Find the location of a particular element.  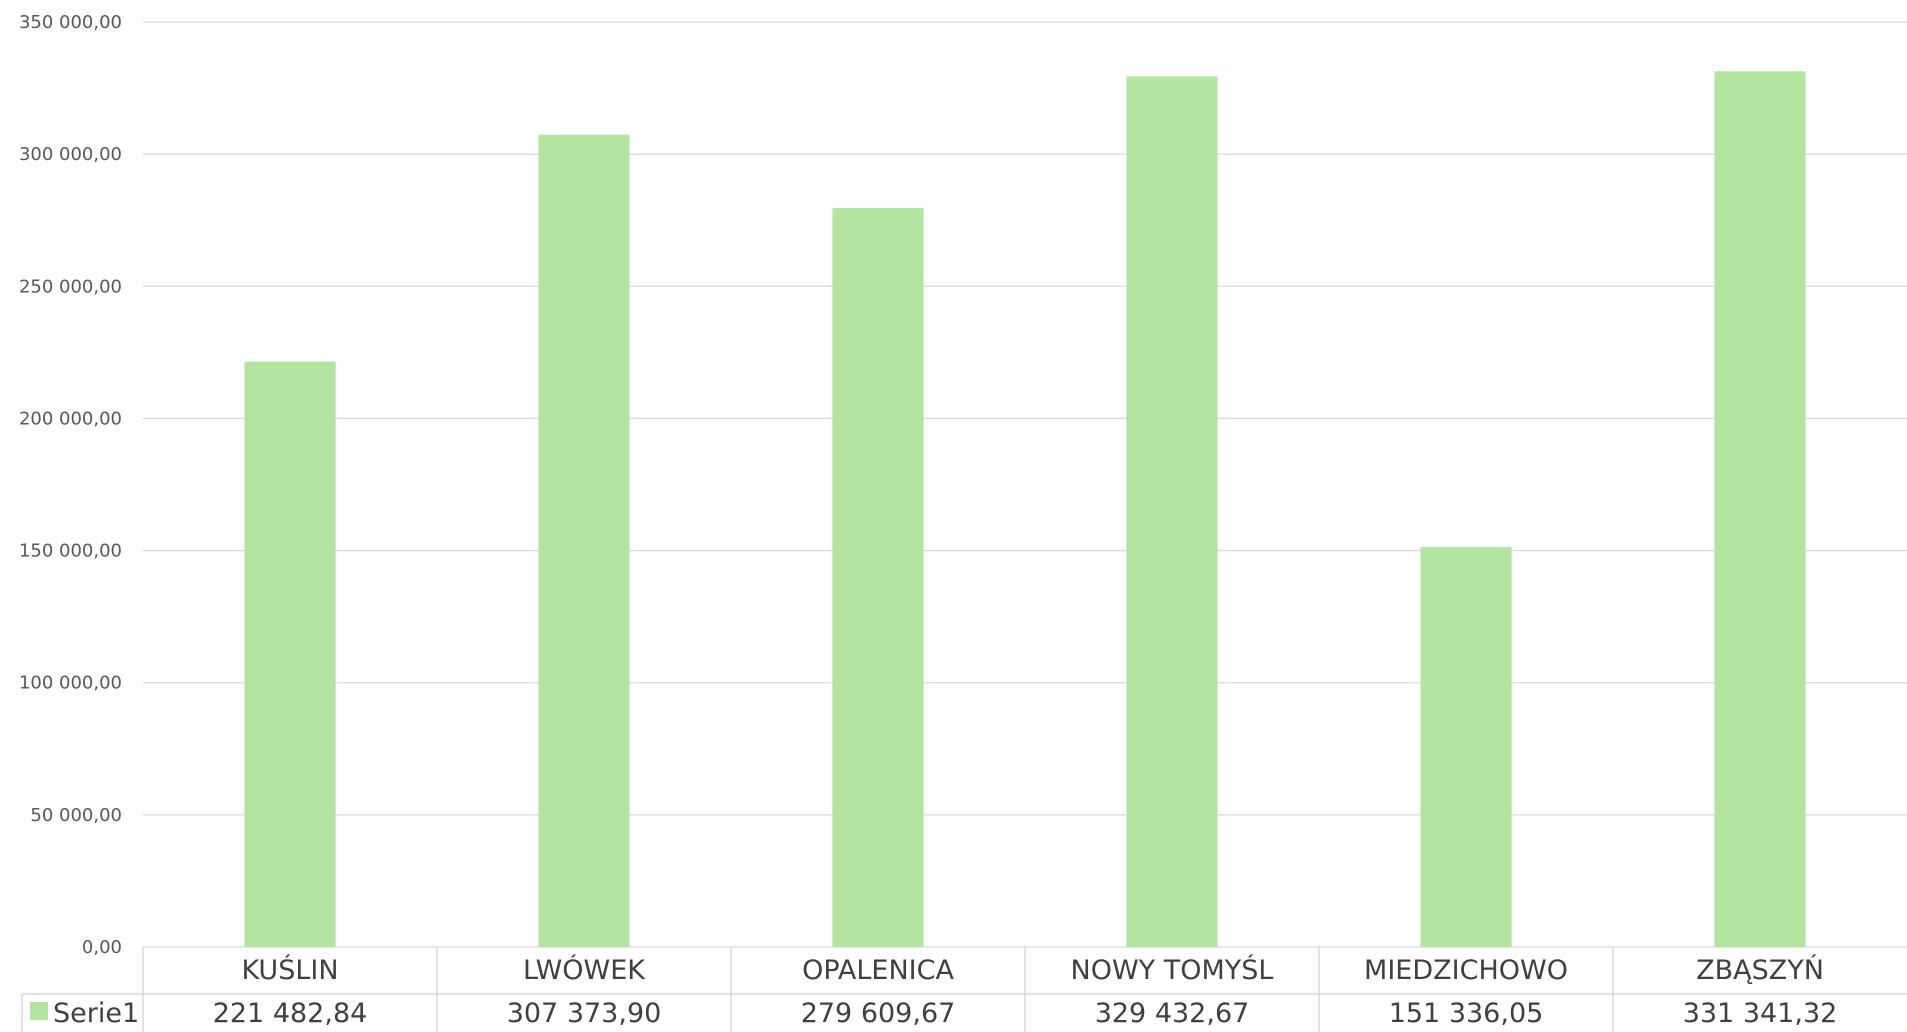

y-tick-label: 250 000,00 is located at coordinates (70, 286).